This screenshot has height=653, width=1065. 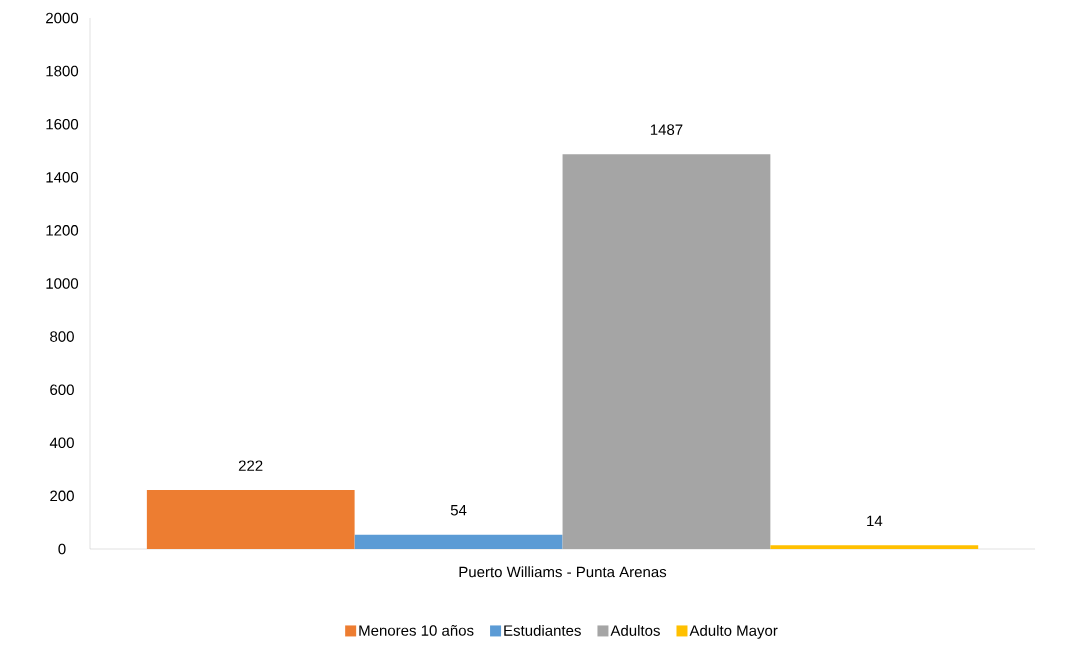 What do you see at coordinates (733, 631) in the screenshot?
I see `legend-label: Adulto Mayor` at bounding box center [733, 631].